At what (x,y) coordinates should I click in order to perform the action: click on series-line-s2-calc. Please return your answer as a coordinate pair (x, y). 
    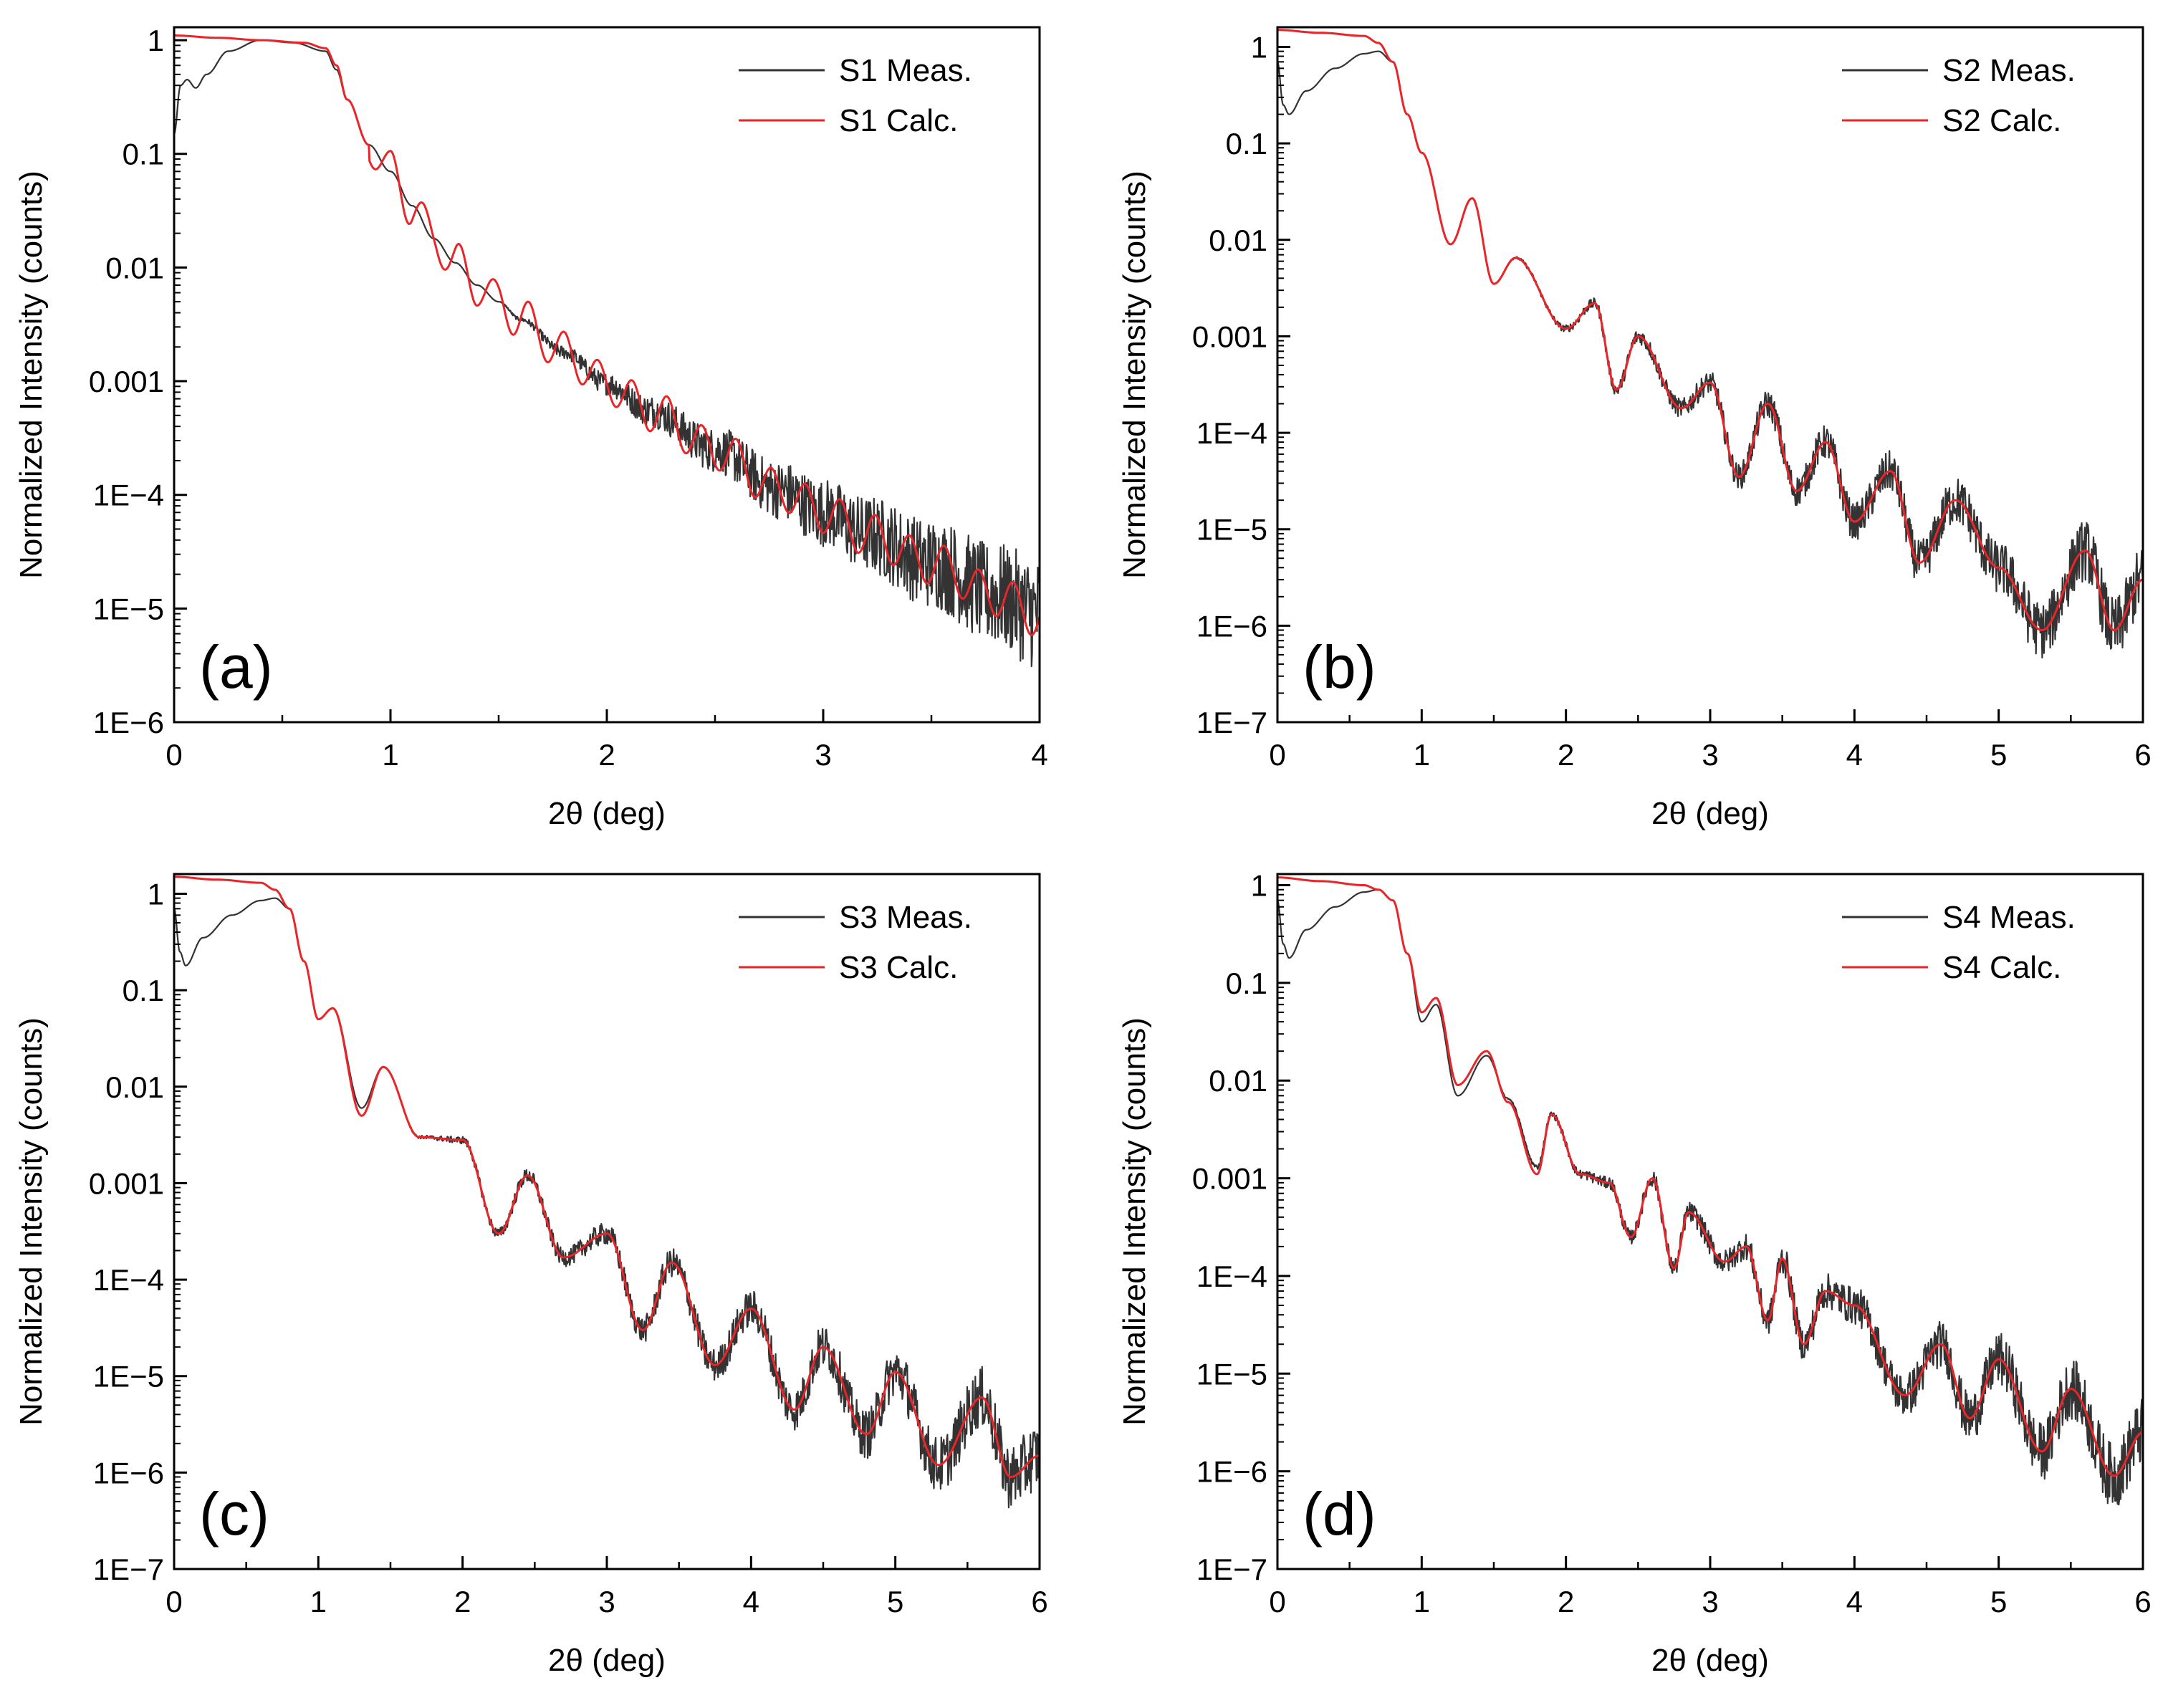
    Looking at the image, I should click on (1710, 330).